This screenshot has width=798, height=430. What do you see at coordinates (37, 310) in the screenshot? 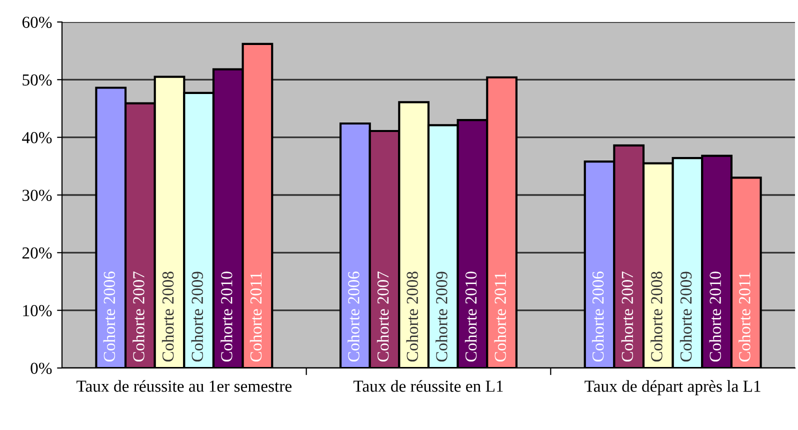
I see `y-tick-label: 10%` at bounding box center [37, 310].